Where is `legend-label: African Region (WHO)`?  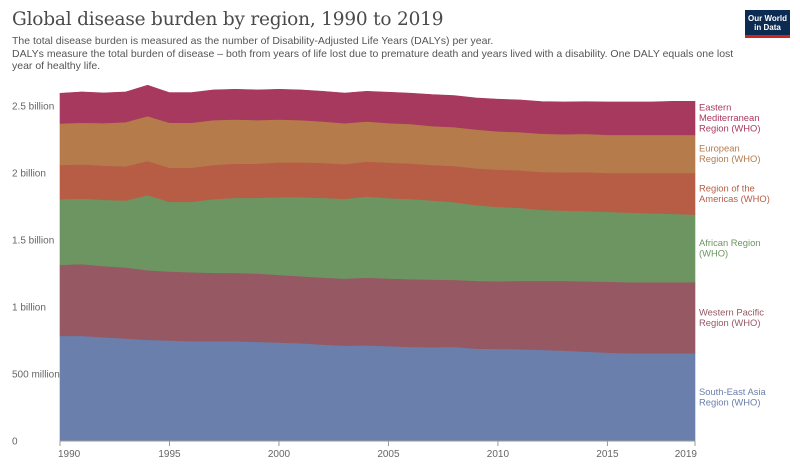 legend-label: African Region (WHO) is located at coordinates (730, 248).